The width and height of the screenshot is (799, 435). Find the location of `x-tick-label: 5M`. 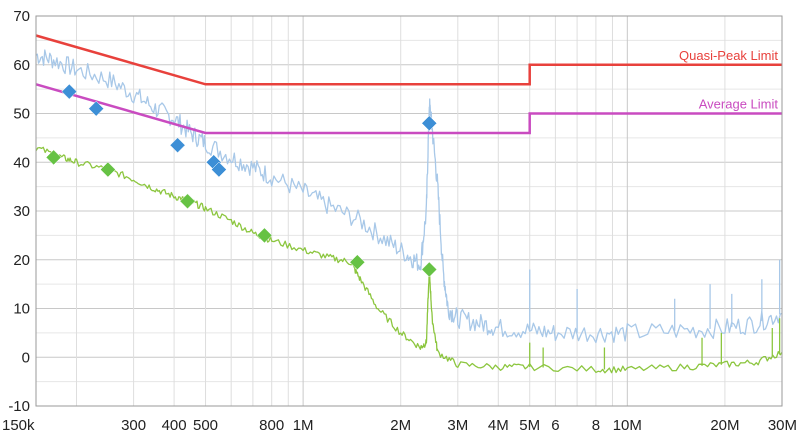

x-tick-label: 5M is located at coordinates (529, 425).